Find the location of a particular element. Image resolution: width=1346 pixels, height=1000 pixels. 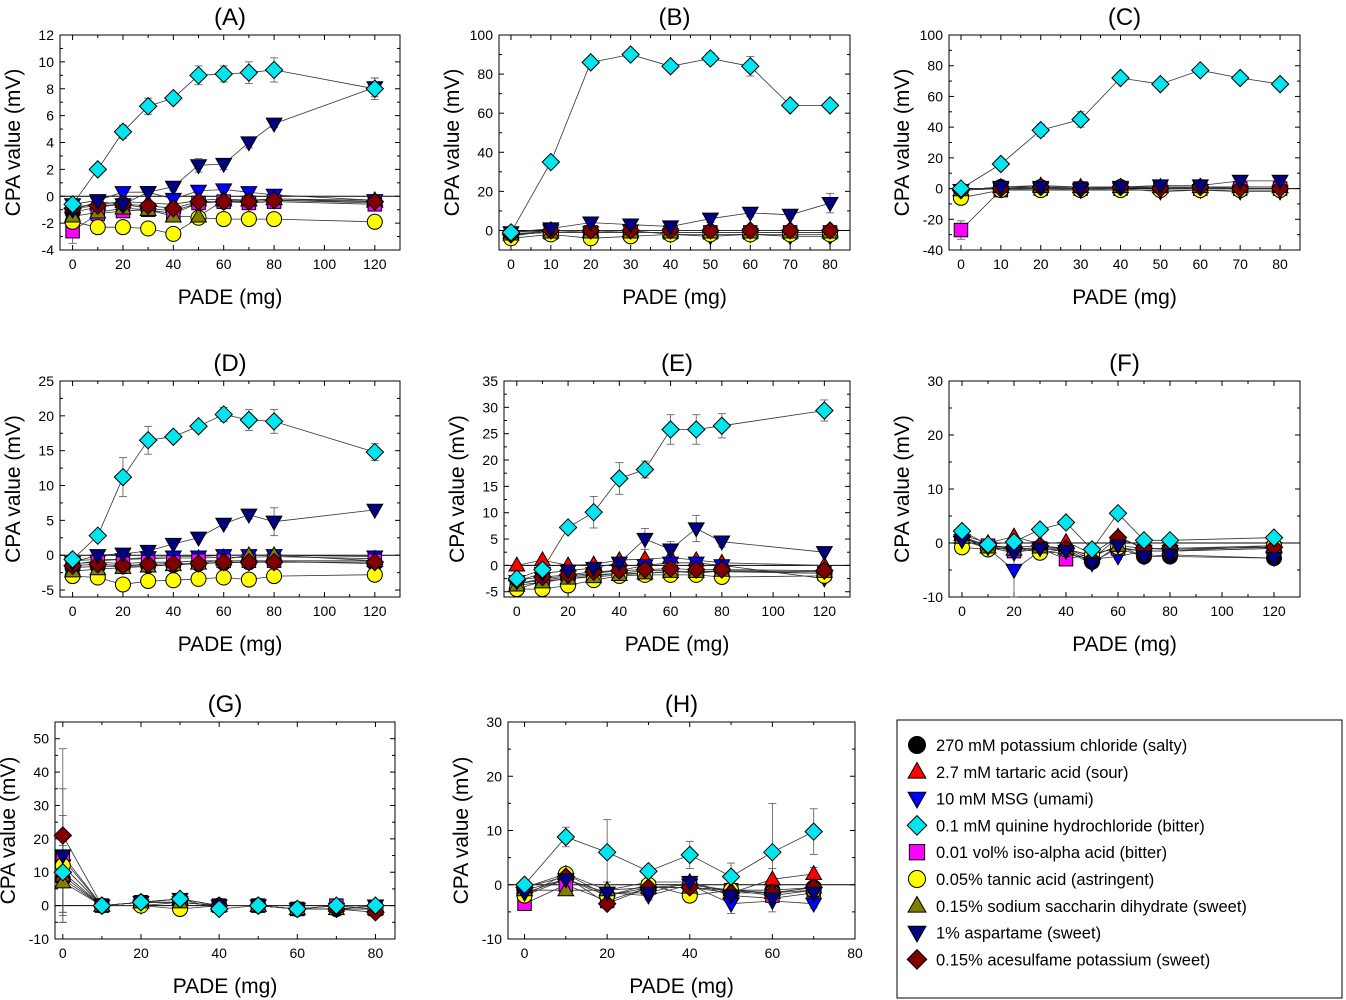

point-msg is located at coordinates (198, 192).